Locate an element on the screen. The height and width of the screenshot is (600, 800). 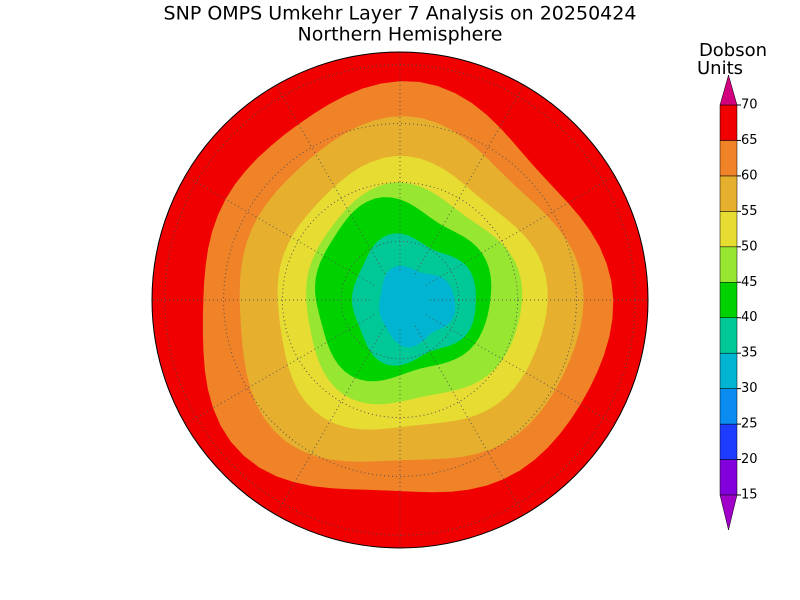
colorbar-tick-label: 60 is located at coordinates (749, 175).